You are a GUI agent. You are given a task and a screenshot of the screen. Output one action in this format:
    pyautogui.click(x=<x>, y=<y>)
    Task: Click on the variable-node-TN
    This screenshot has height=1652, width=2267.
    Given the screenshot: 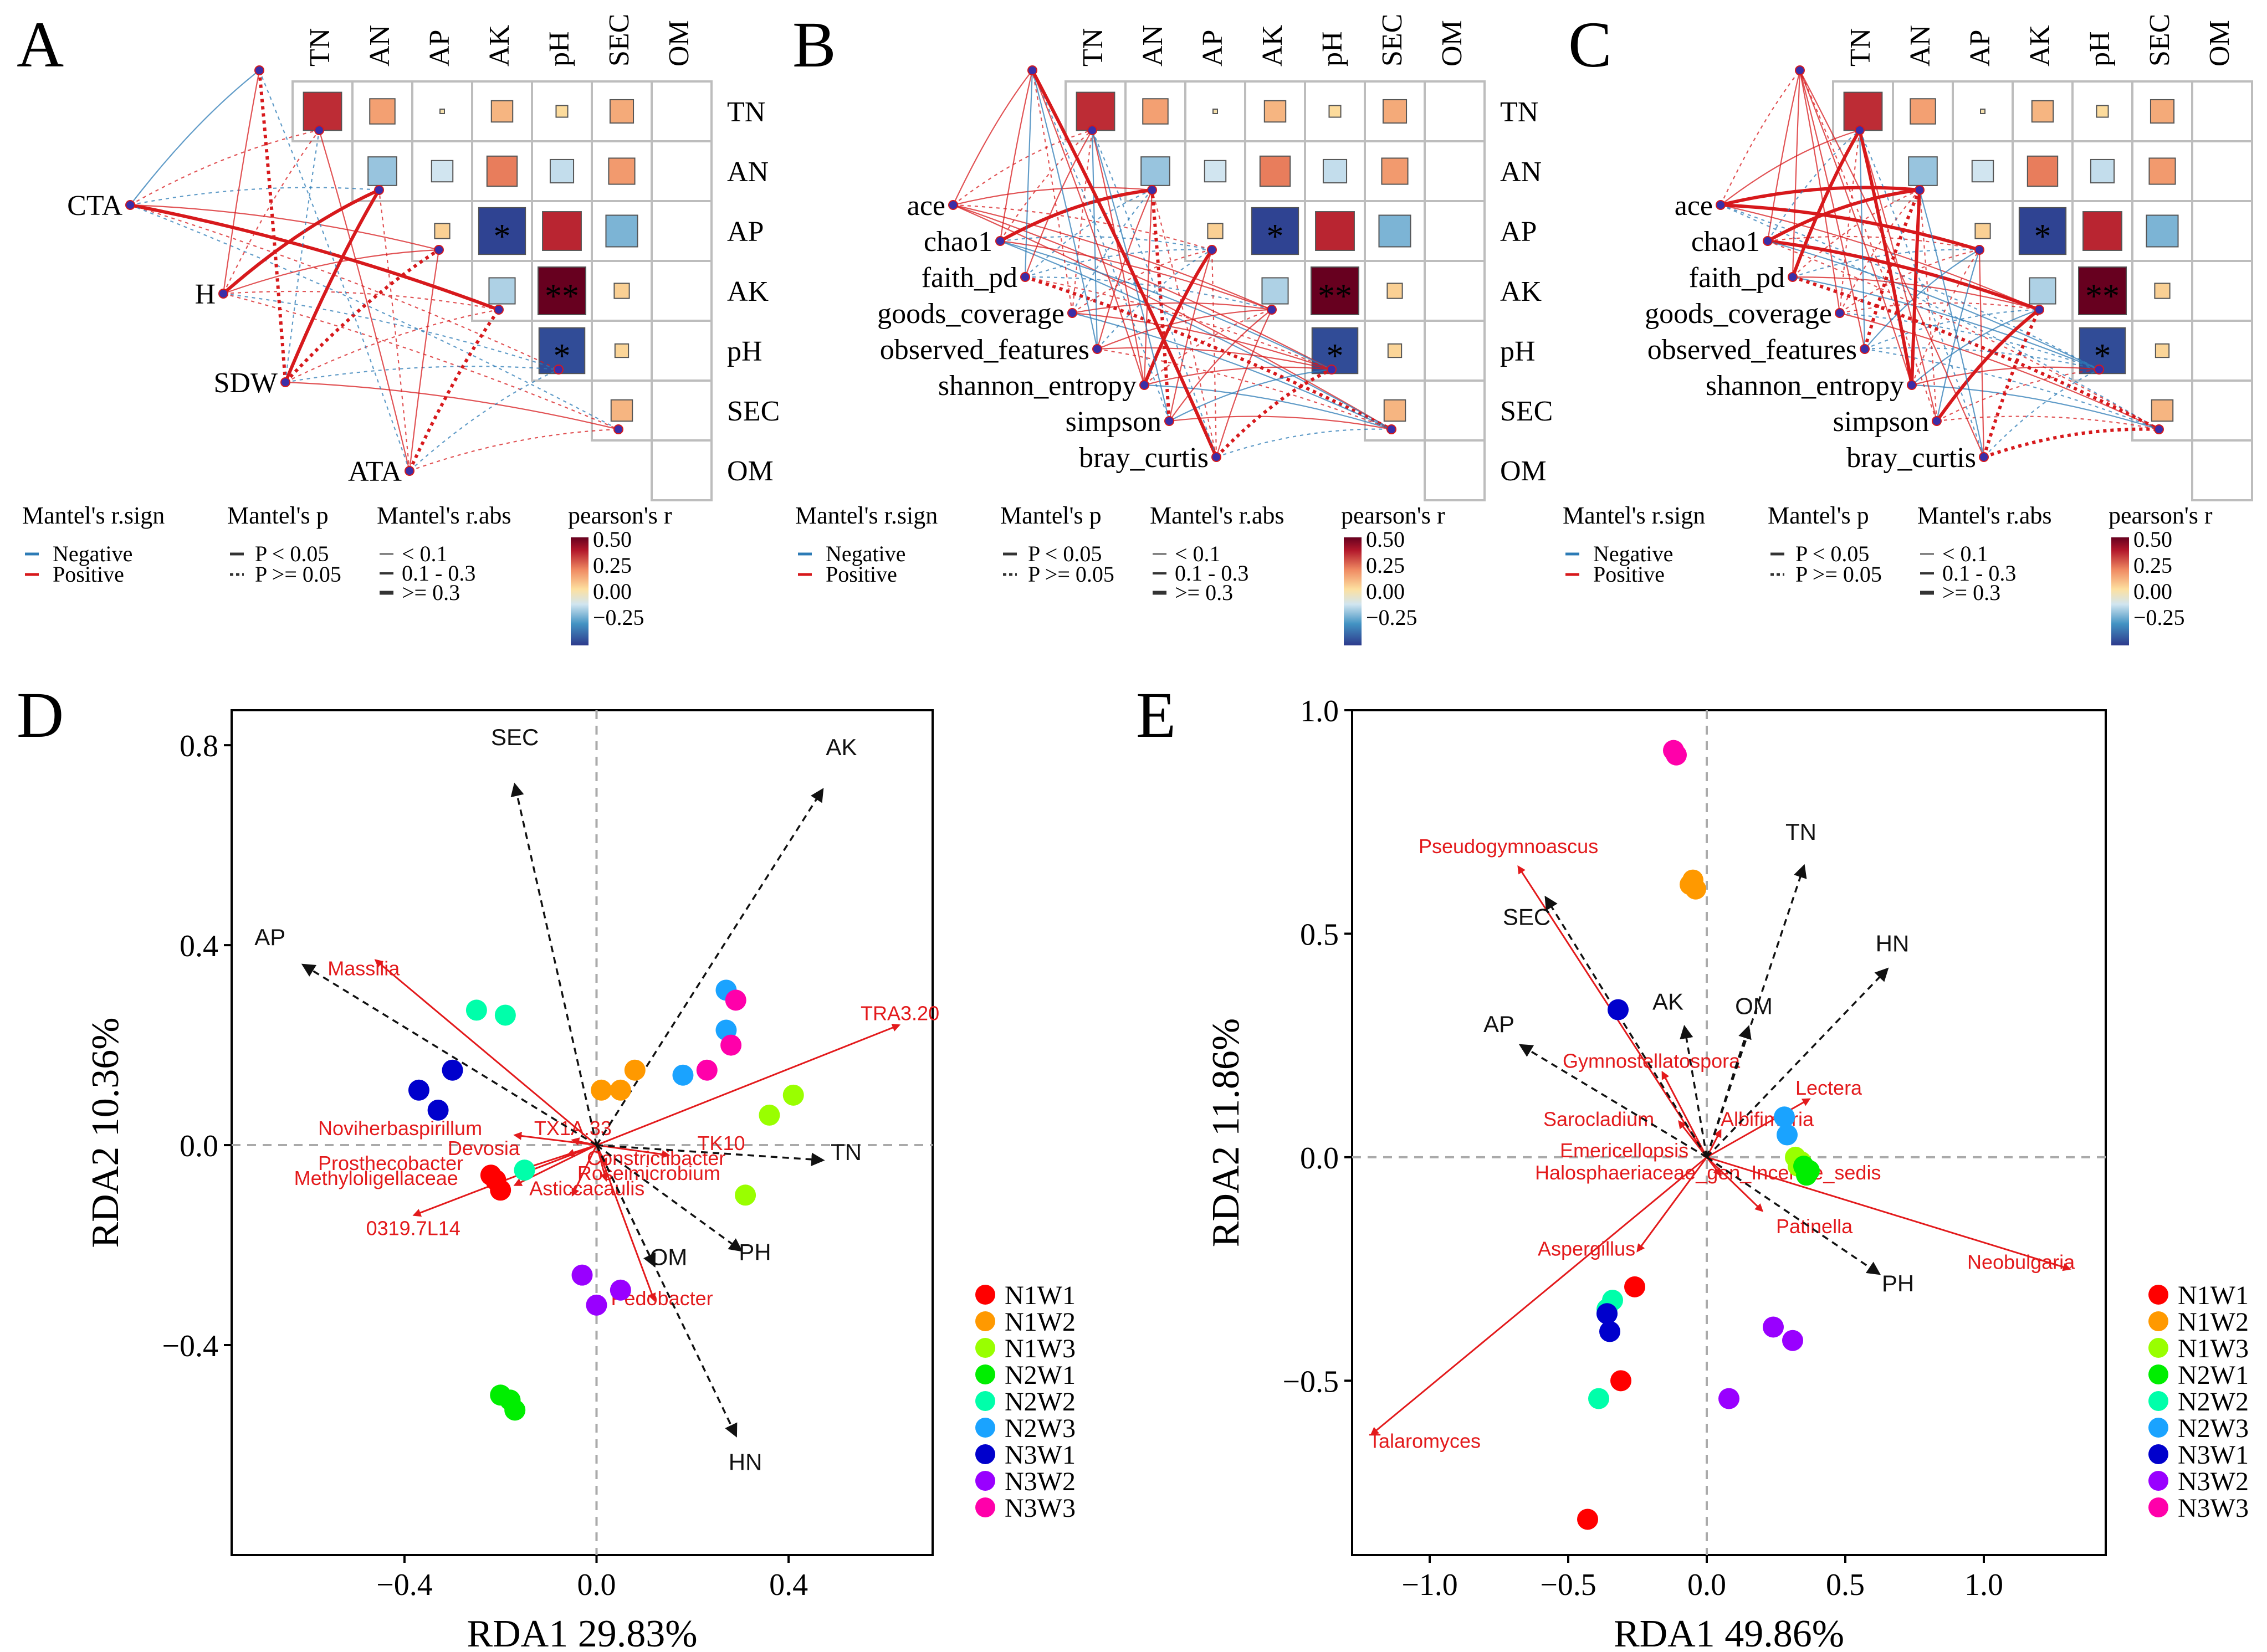 What is the action you would take?
    pyautogui.click(x=1032, y=70)
    